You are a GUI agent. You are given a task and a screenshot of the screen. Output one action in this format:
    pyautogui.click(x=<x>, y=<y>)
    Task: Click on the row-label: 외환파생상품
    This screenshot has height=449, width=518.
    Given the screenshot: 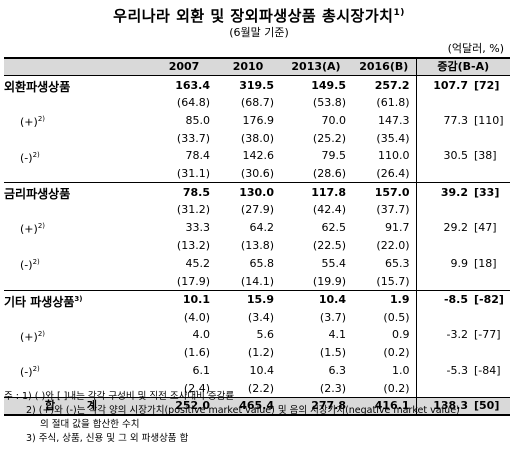 What is the action you would take?
    pyautogui.click(x=37, y=87)
    